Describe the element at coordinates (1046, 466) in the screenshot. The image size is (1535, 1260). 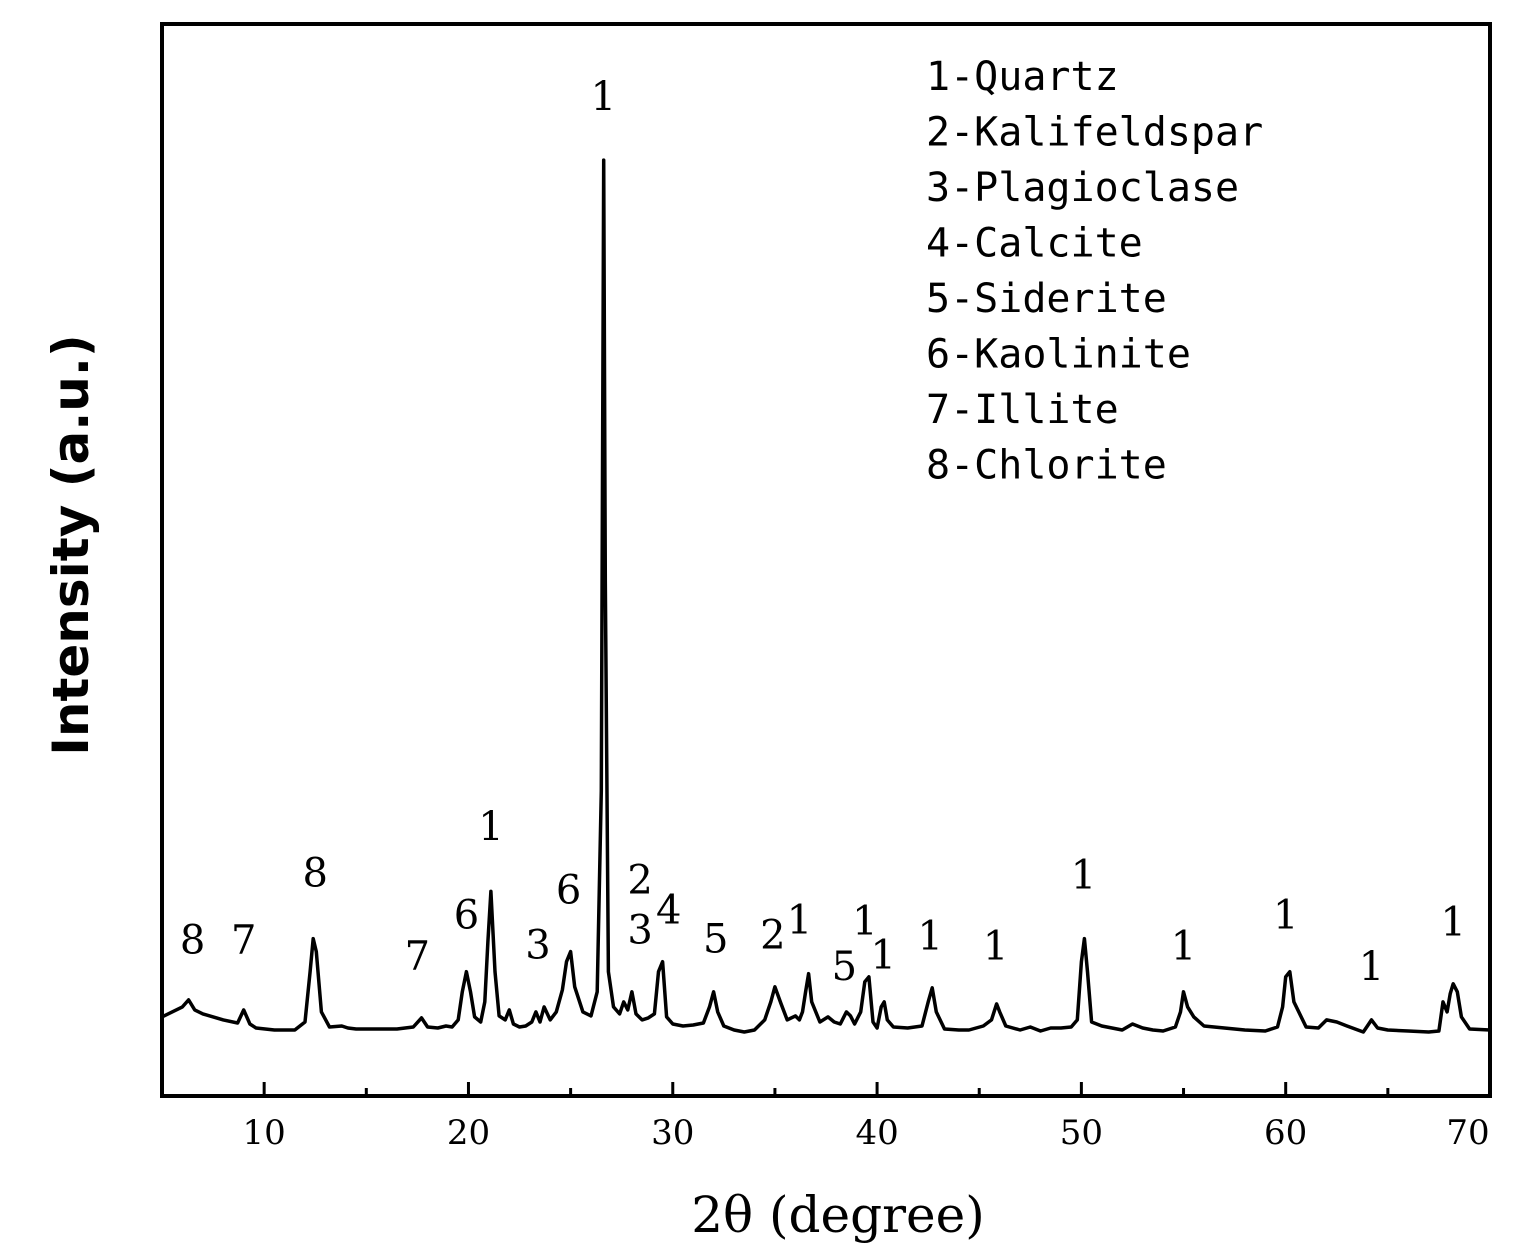
I see `legend-entry: 8-Chlorite` at that location.